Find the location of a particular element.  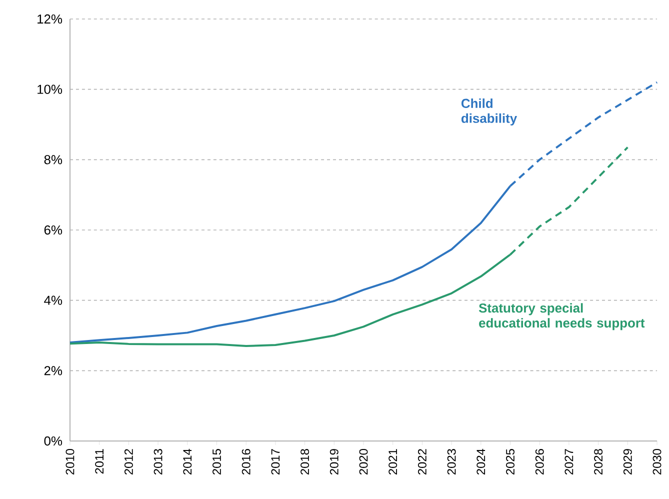

y-tick-label: 2% is located at coordinates (53, 371).